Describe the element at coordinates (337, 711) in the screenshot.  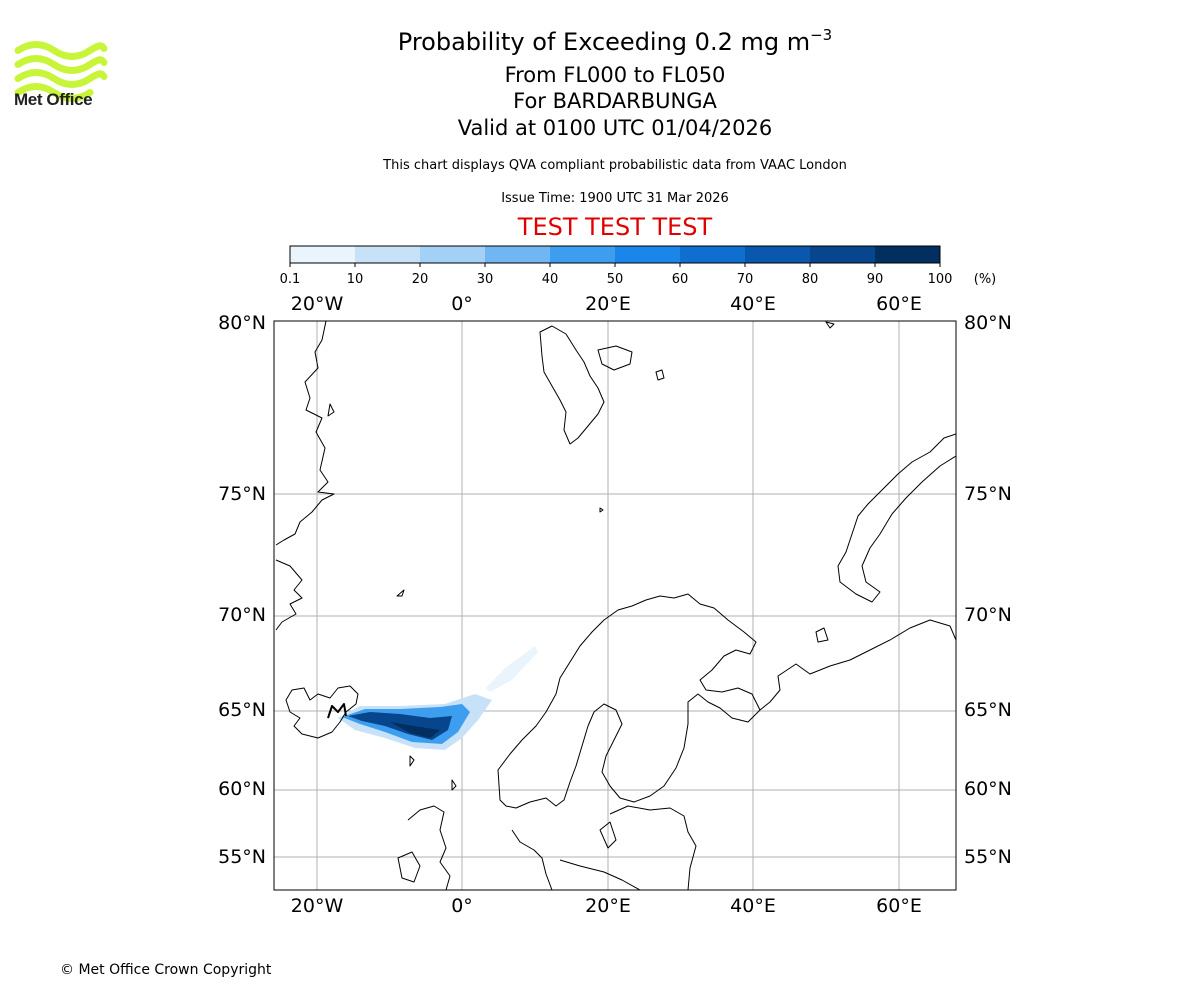
I see `volcano-marker` at that location.